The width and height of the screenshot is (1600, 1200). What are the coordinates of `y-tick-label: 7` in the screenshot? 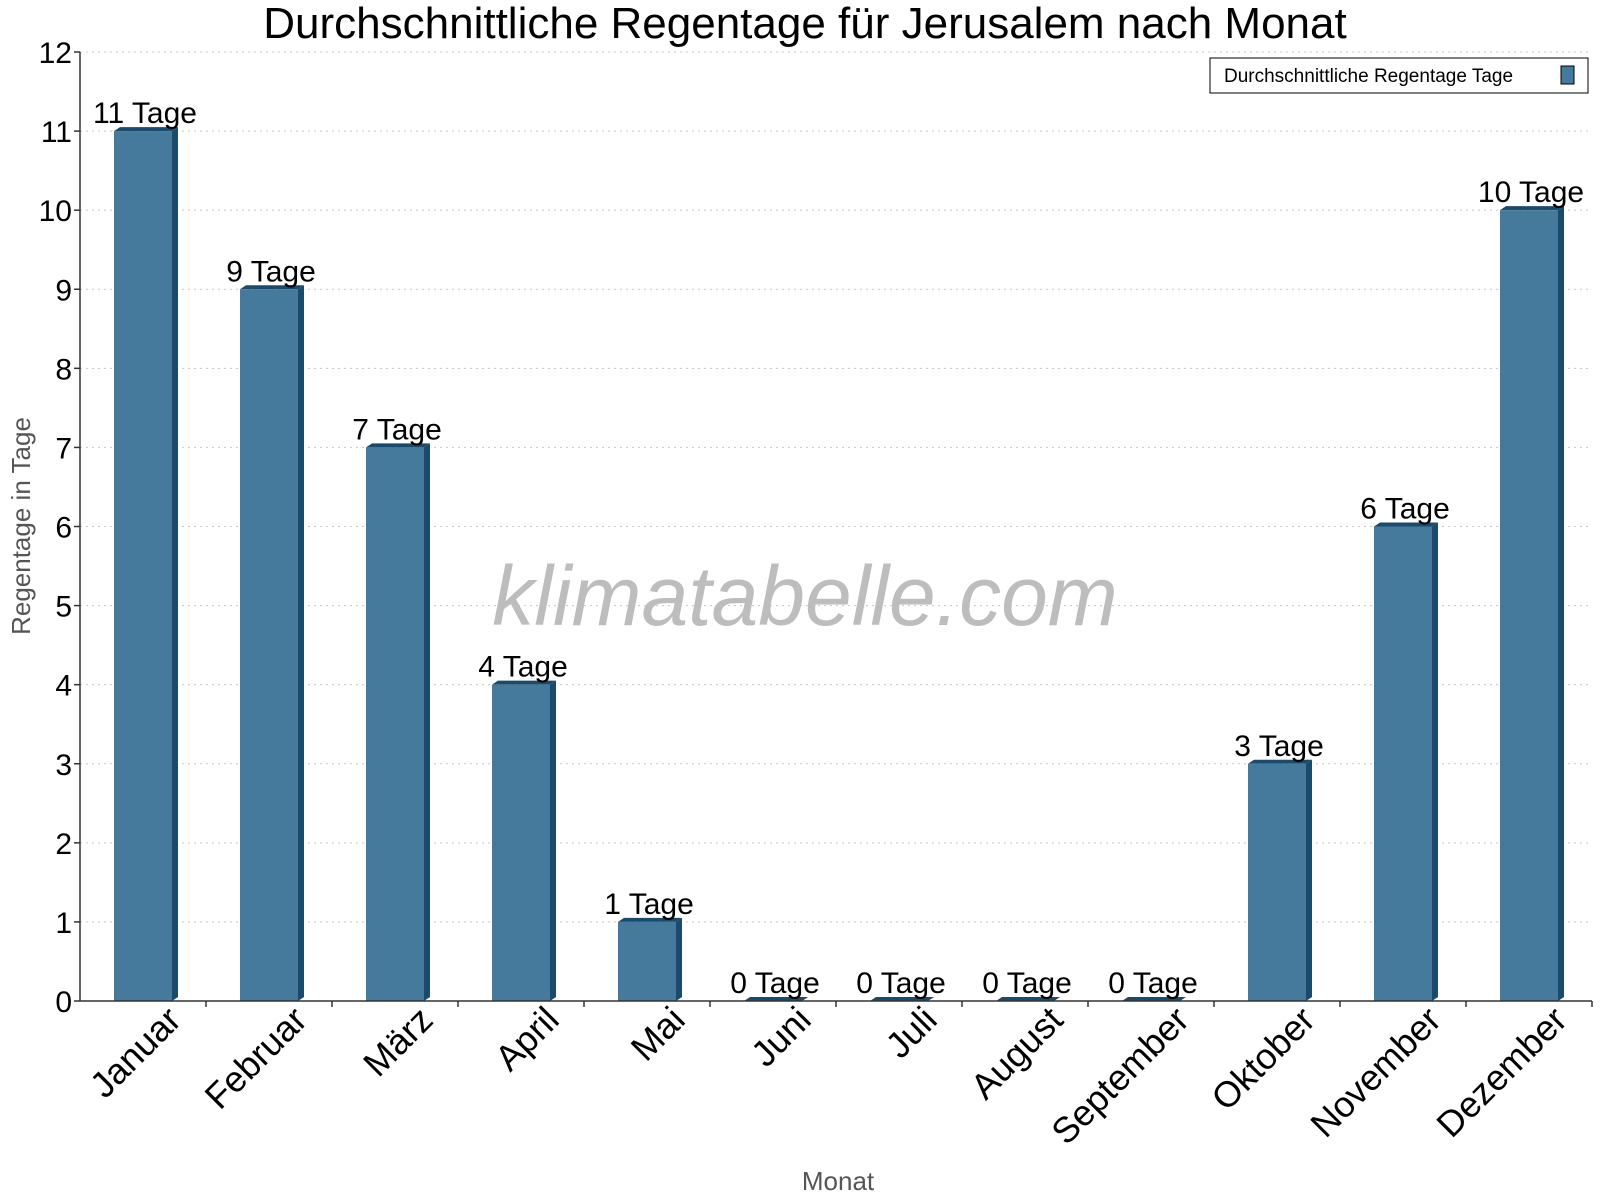 It's located at (63, 448).